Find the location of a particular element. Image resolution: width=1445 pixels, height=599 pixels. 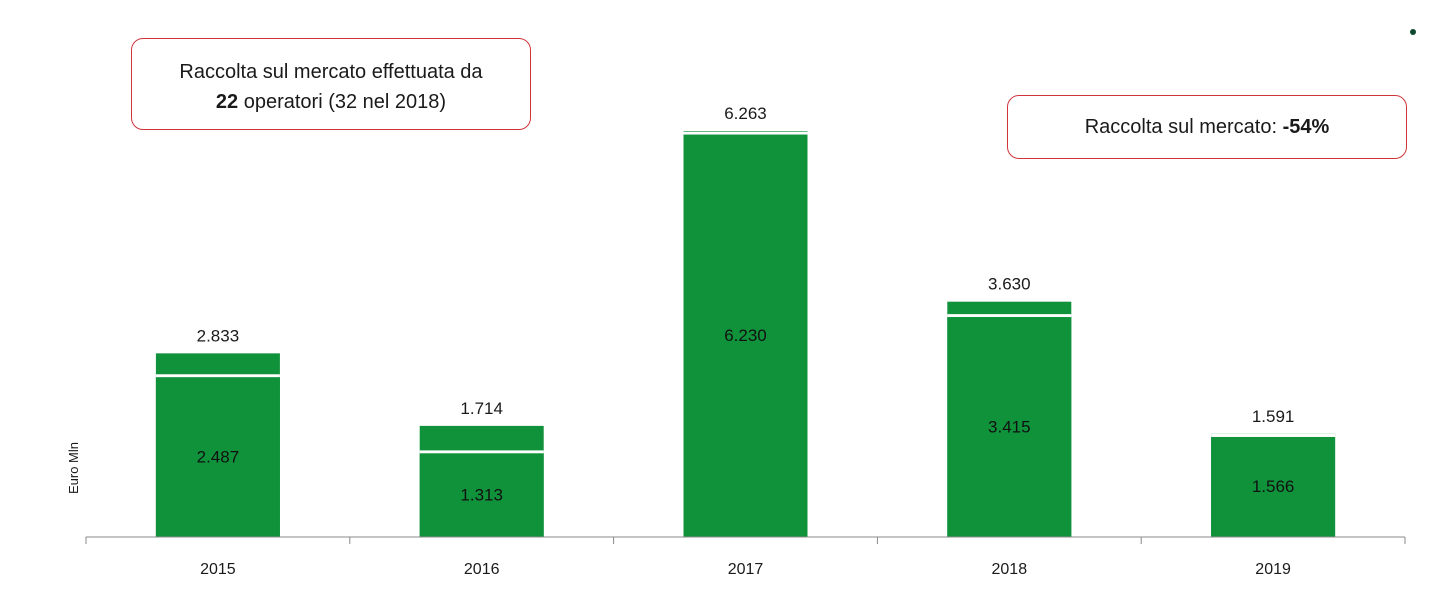

bullet-dot is located at coordinates (1413, 32).